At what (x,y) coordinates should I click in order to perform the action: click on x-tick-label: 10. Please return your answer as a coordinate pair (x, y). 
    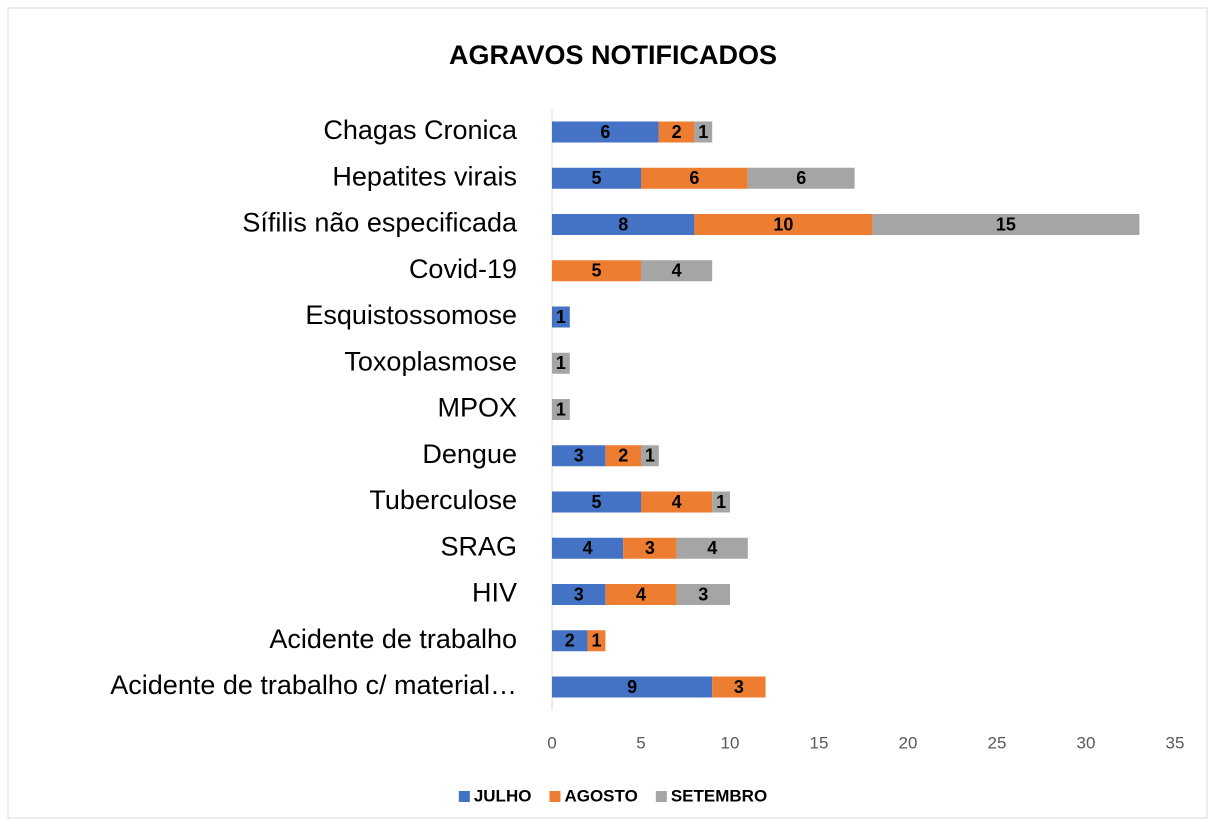
    Looking at the image, I should click on (730, 742).